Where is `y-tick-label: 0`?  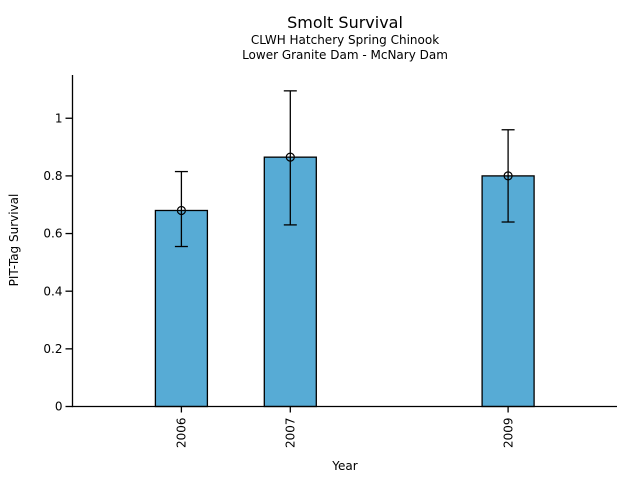
y-tick-label: 0 is located at coordinates (59, 407).